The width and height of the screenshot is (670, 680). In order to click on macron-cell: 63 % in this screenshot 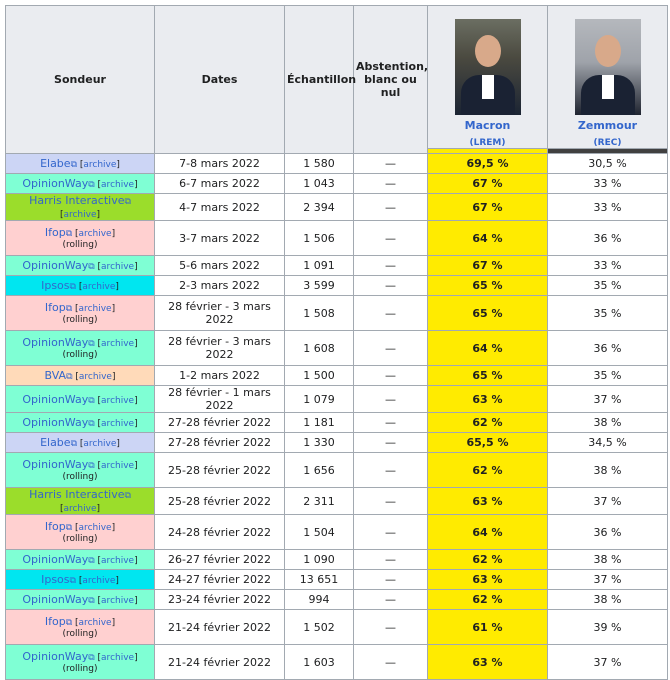, I will do `click(487, 662)`.